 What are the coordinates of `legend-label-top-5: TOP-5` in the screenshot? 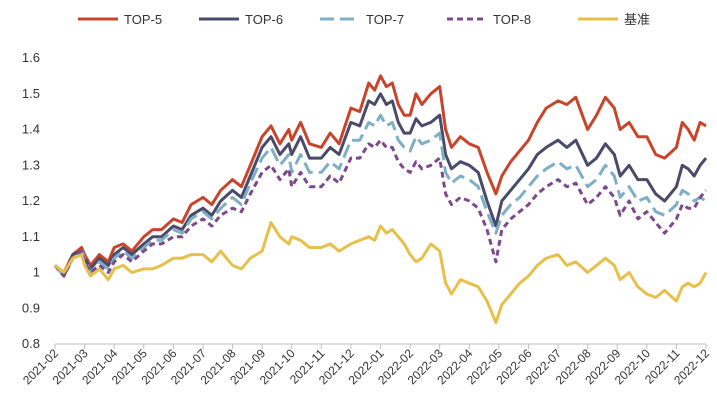 It's located at (143, 19).